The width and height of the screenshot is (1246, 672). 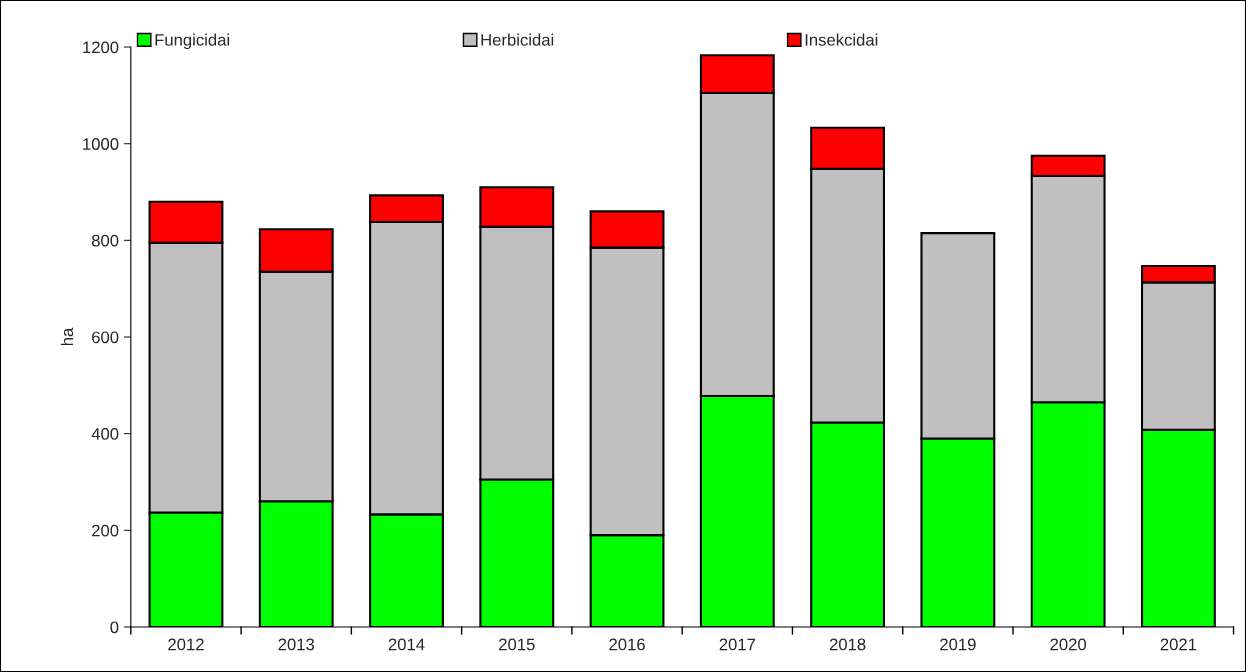 What do you see at coordinates (105, 337) in the screenshot?
I see `y-tick-label: 600` at bounding box center [105, 337].